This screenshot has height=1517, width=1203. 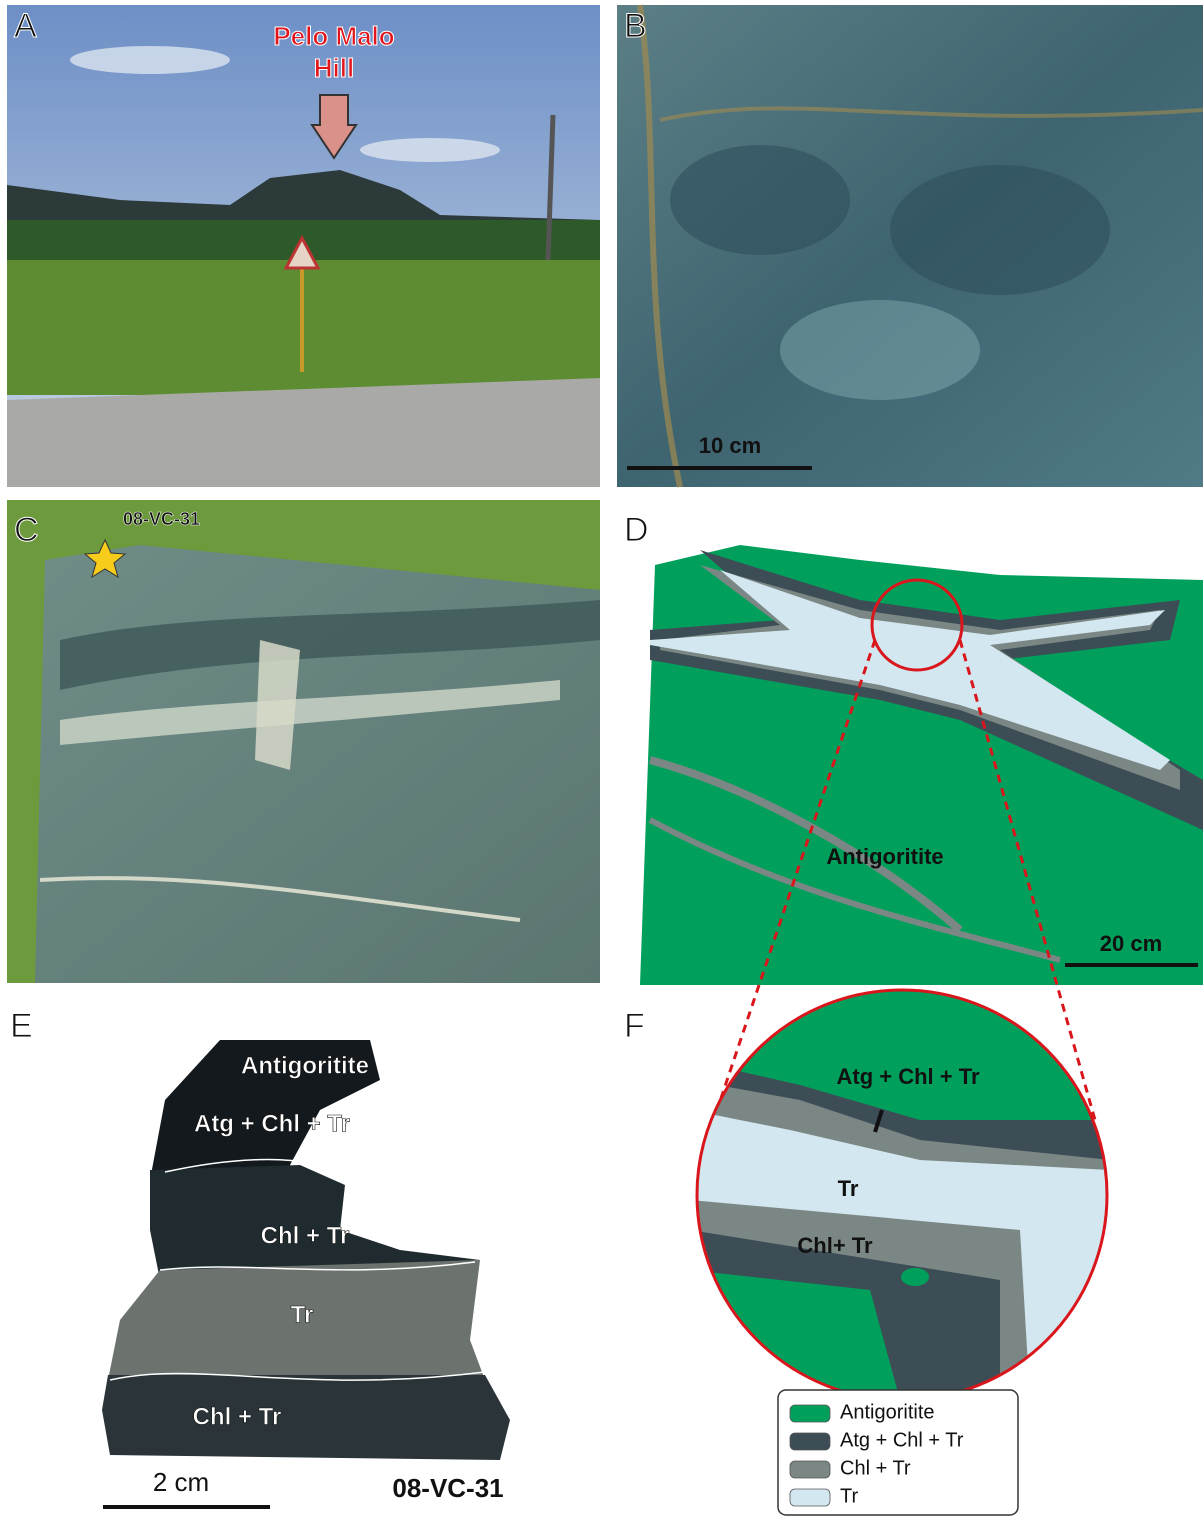 I want to click on annotation: Hill, so click(x=334, y=68).